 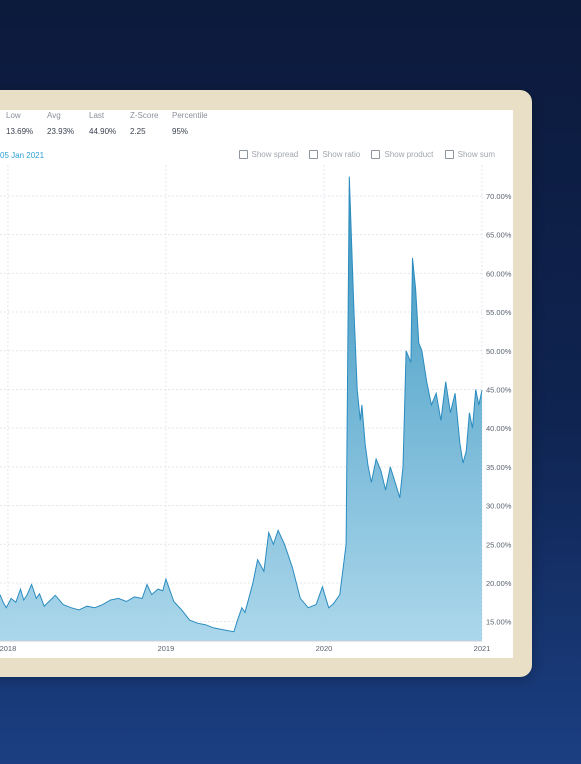 I want to click on y-tick-label: 30.00%, so click(x=499, y=506).